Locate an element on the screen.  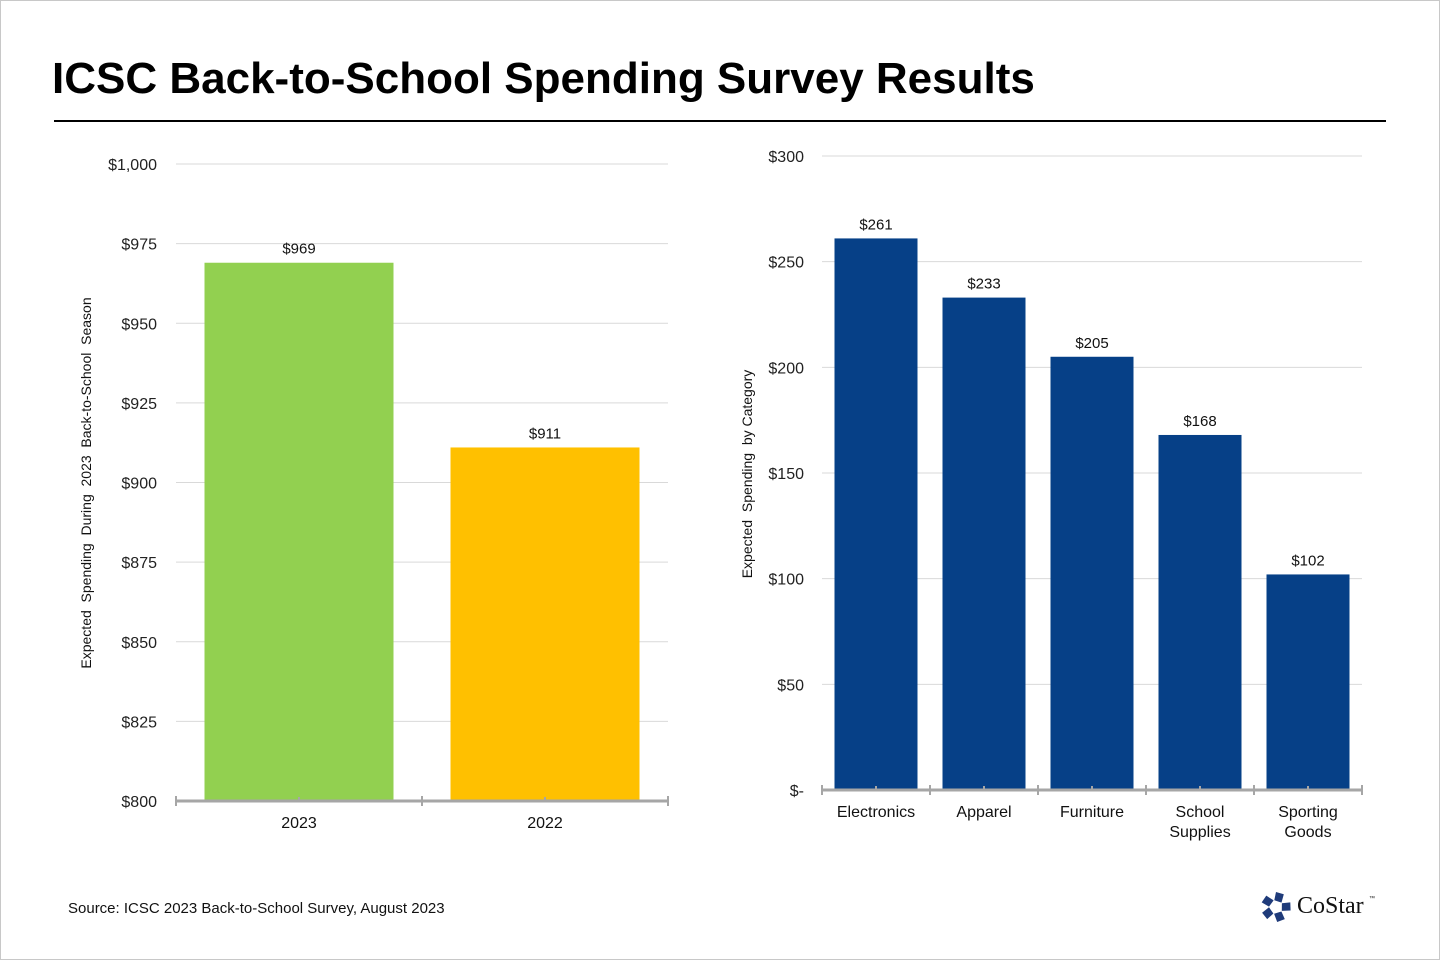
y-tick-label: $50 is located at coordinates (790, 685).